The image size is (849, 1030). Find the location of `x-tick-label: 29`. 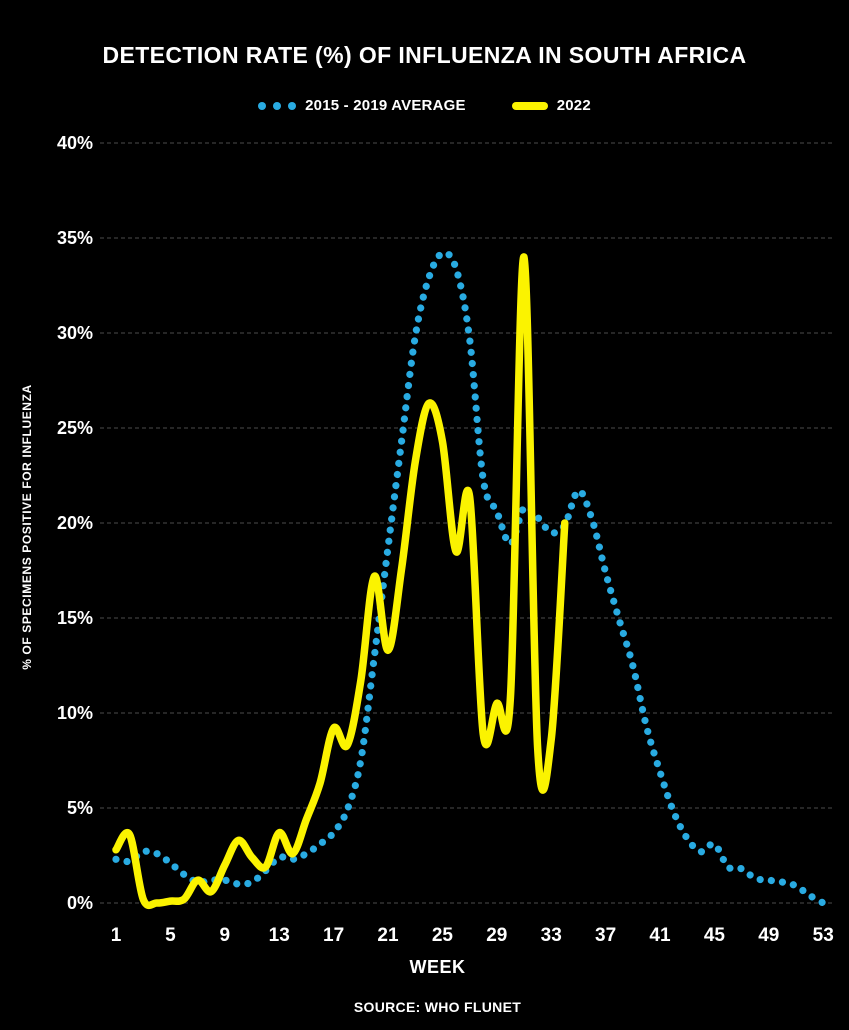

x-tick-label: 29 is located at coordinates (496, 935).